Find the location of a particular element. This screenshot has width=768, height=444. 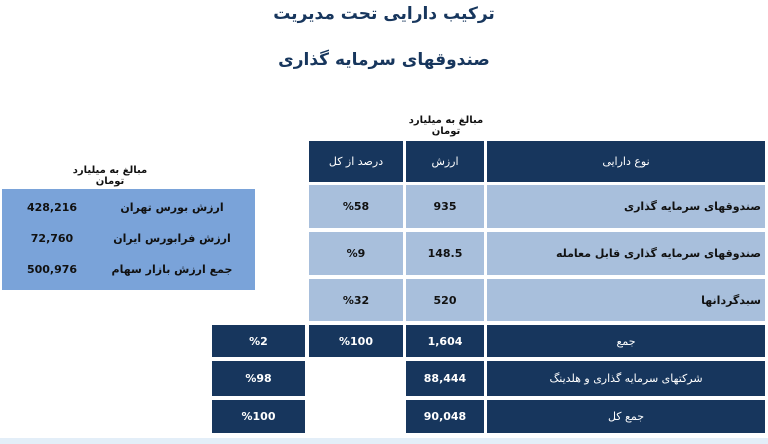

sum-share: %2 is located at coordinates (258, 341).